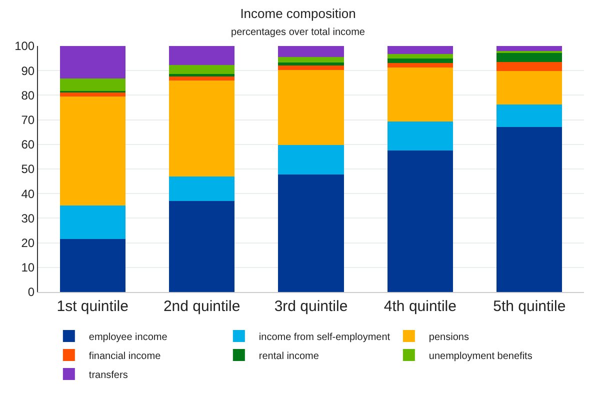 This screenshot has height=400, width=596. What do you see at coordinates (28, 120) in the screenshot?
I see `y-tick-label: 70` at bounding box center [28, 120].